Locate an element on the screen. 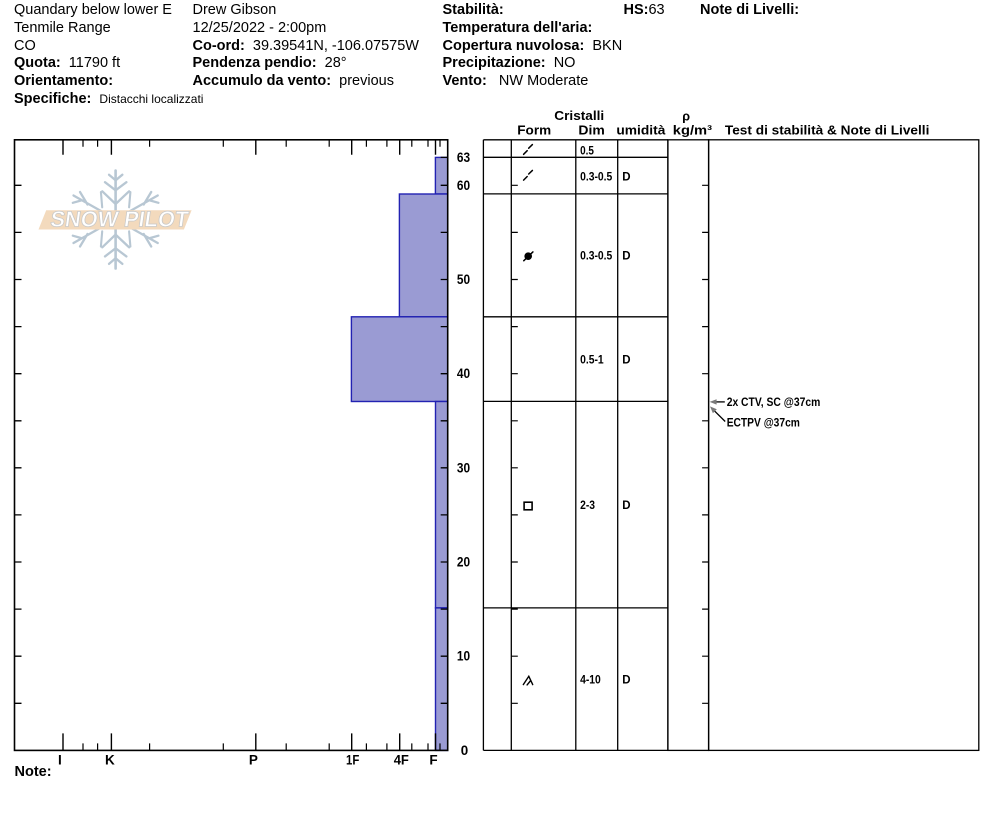 This screenshot has width=994, height=840. svg-text: ECTPV @37cm is located at coordinates (763, 422).